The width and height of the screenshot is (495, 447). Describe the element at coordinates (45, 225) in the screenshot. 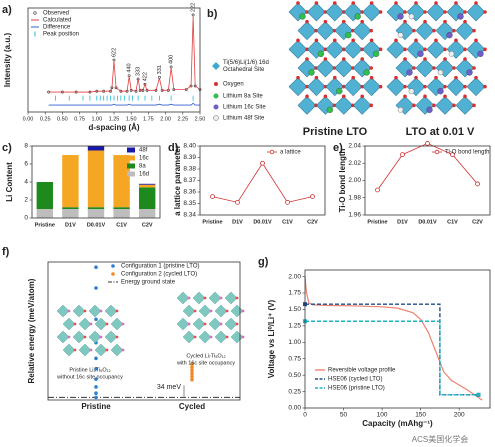

I see `x-tick-label: Pristine` at that location.